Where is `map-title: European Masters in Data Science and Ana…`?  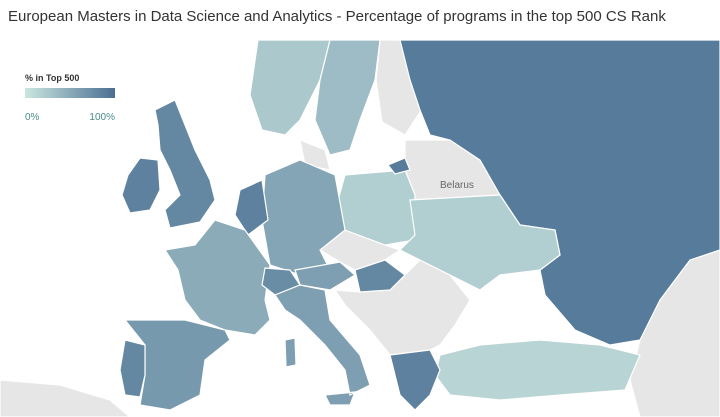
map-title: European Masters in Data Science and Ana… is located at coordinates (337, 16).